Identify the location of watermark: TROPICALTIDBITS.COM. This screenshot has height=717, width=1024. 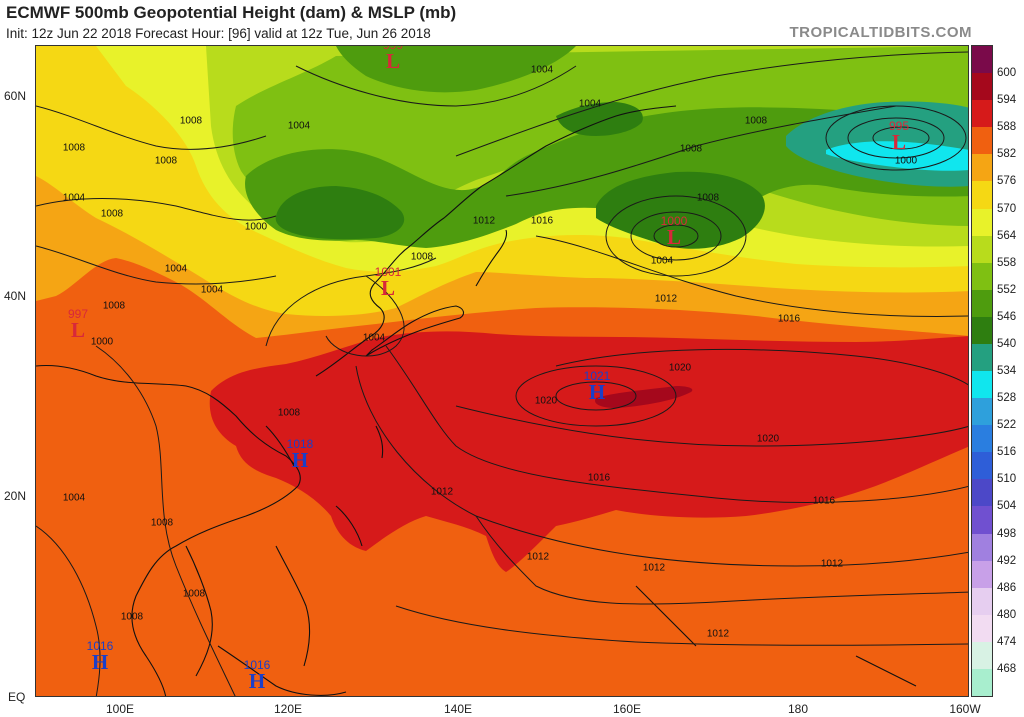
(880, 32).